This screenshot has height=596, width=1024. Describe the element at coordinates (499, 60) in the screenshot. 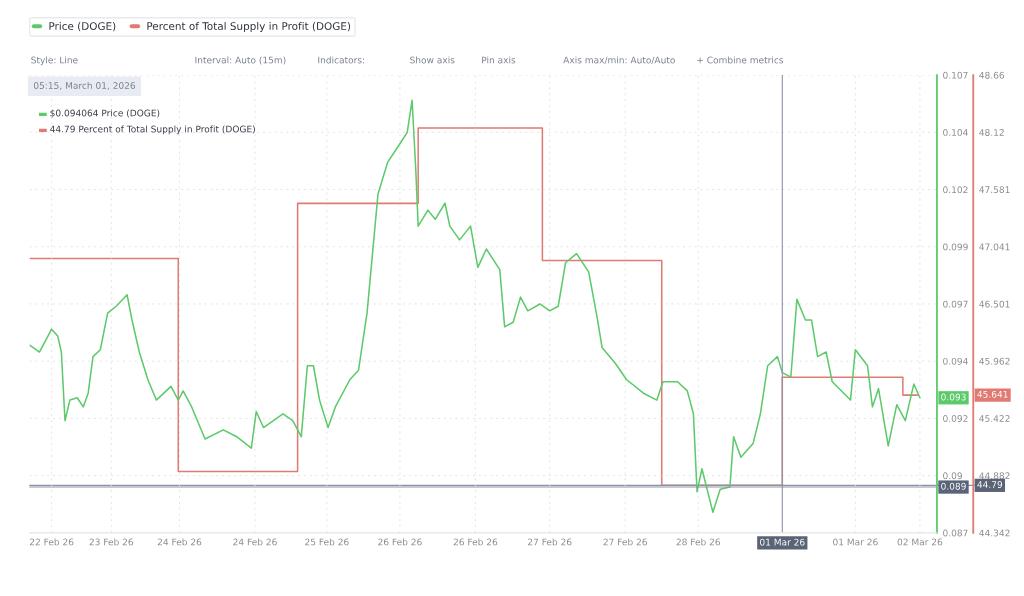

I see `text: Pin axis` at that location.